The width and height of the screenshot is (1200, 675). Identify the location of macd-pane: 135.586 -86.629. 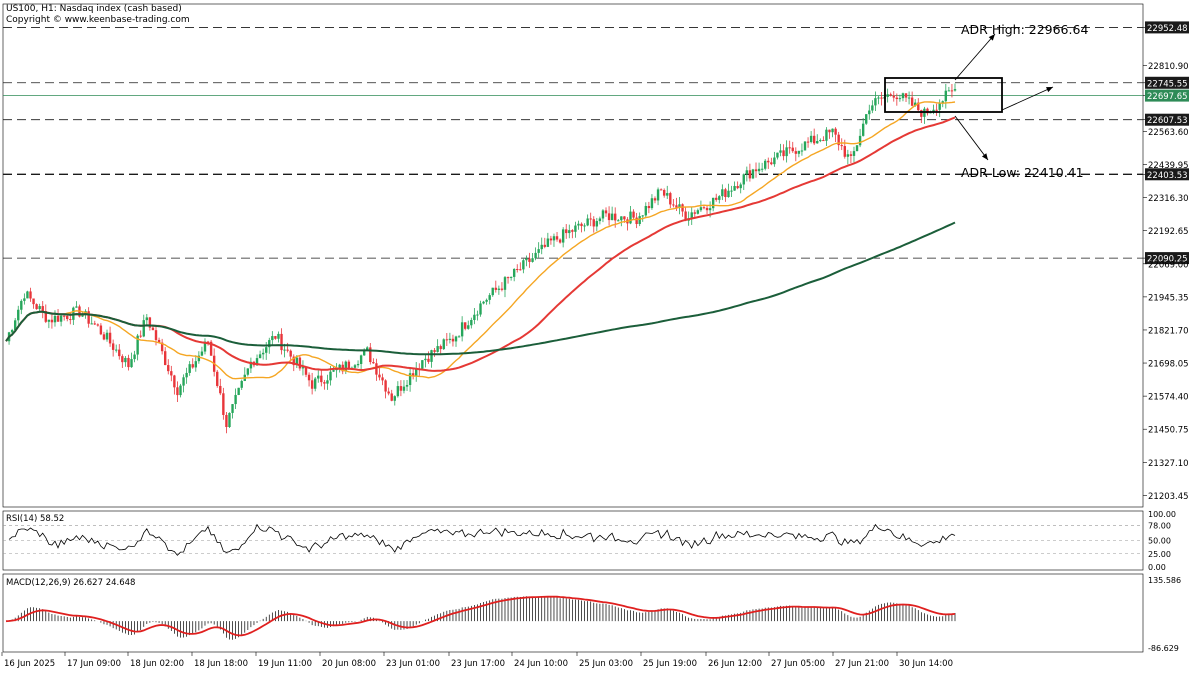
(591, 613).